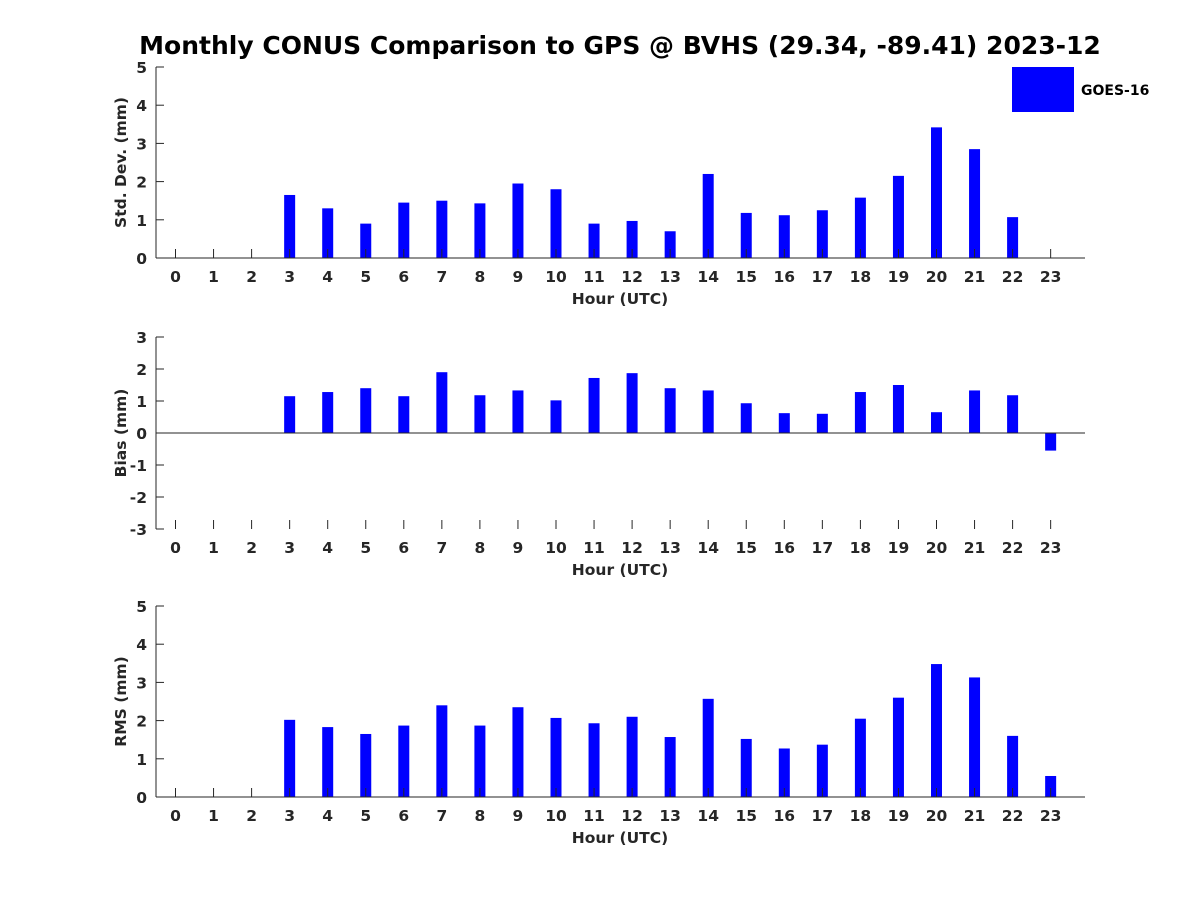 The width and height of the screenshot is (1200, 900). Describe the element at coordinates (823, 277) in the screenshot. I see `x-tick-label: 17` at that location.